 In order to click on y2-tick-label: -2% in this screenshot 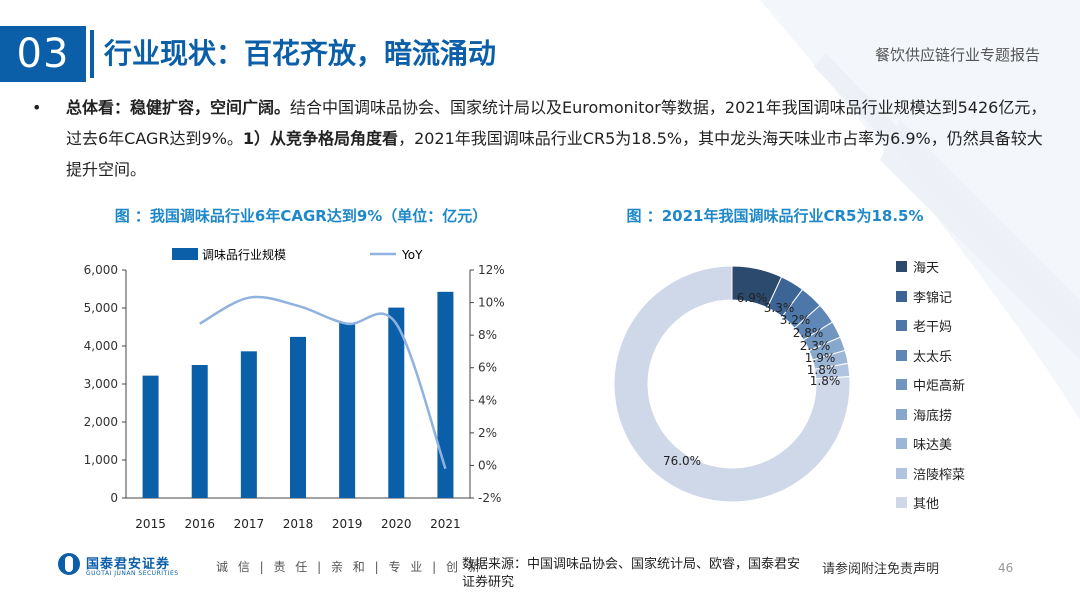, I will do `click(489, 498)`.